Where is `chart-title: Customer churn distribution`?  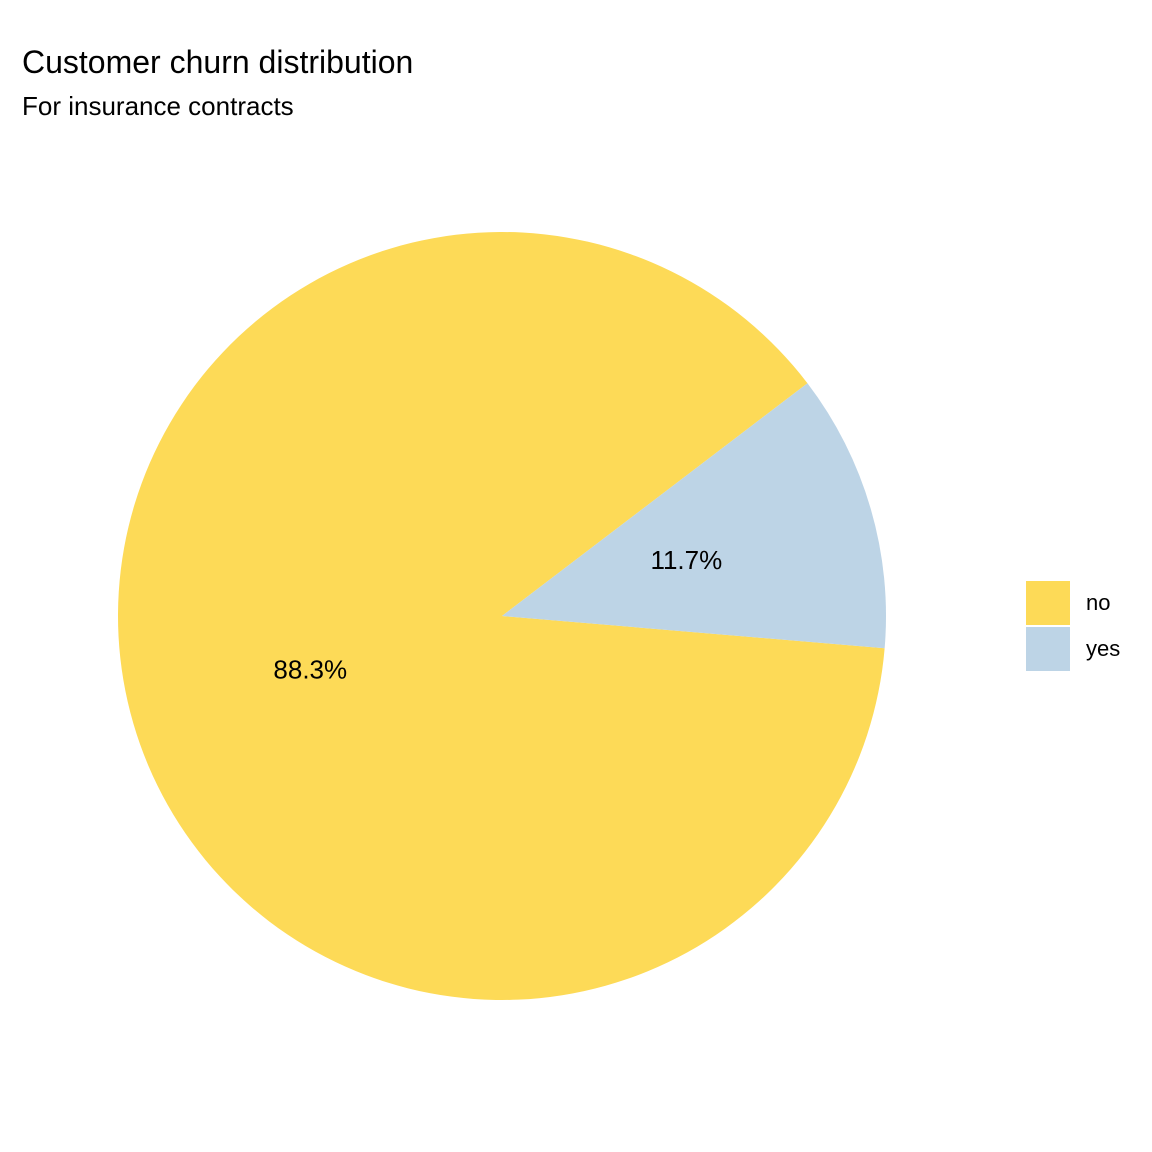 chart-title: Customer churn distribution is located at coordinates (218, 62).